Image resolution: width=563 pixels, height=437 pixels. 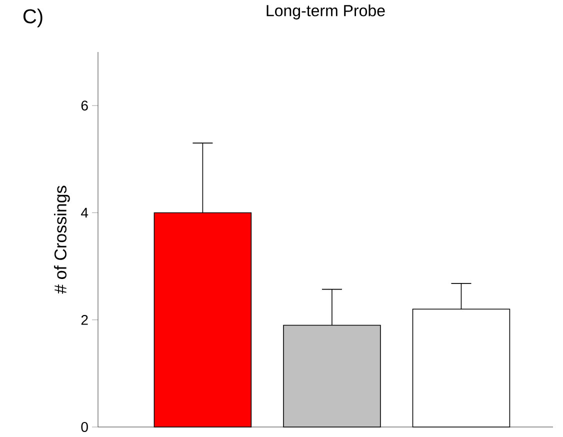 I want to click on y-tick-label: 4, so click(x=84, y=213).